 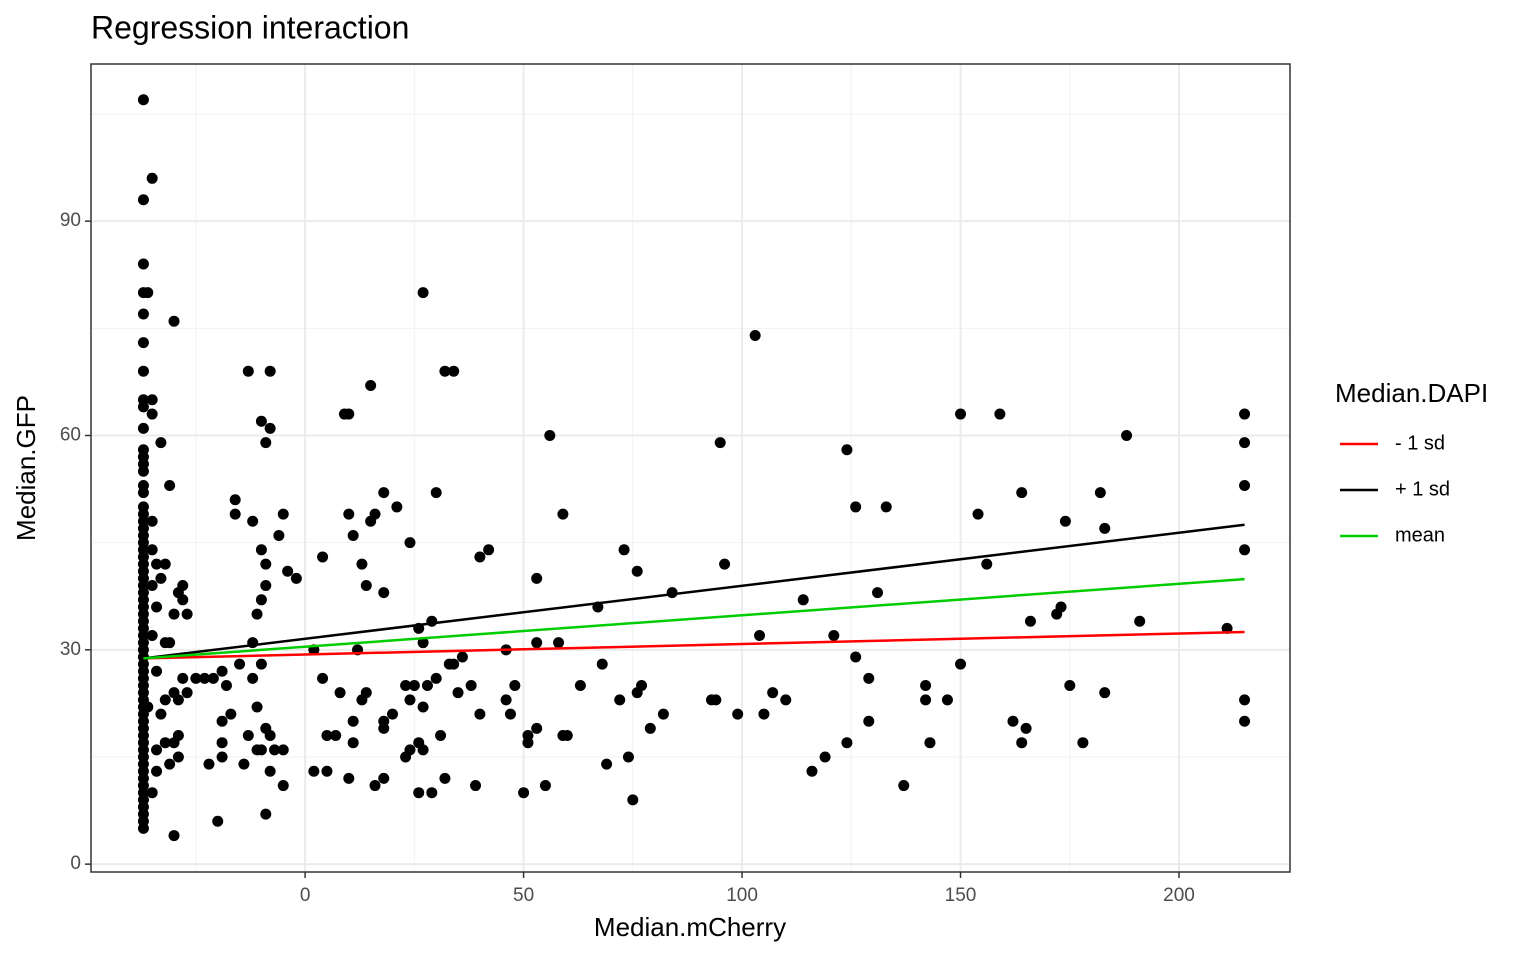 I want to click on y-axis-label: Median.GFP, so click(x=26, y=468).